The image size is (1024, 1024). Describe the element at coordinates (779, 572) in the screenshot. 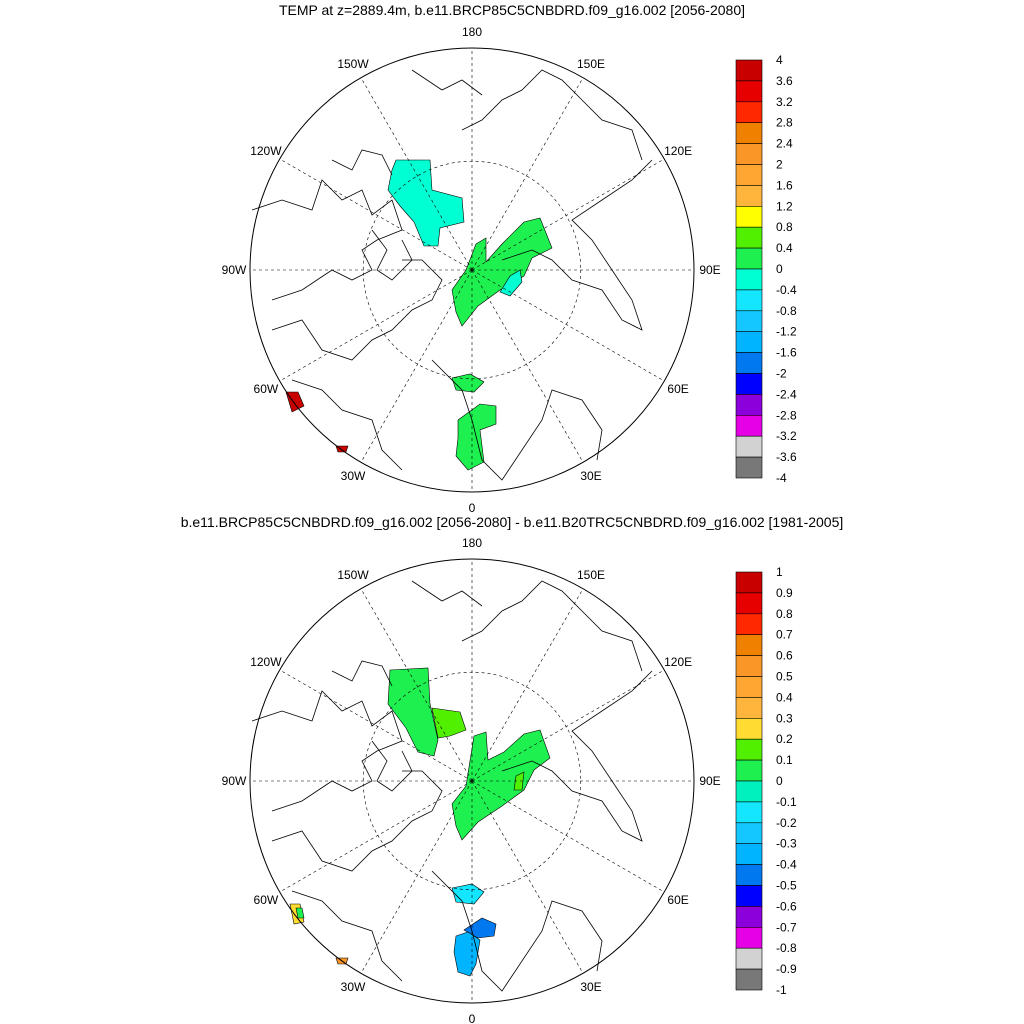

I see `colorbar-label: 1` at that location.